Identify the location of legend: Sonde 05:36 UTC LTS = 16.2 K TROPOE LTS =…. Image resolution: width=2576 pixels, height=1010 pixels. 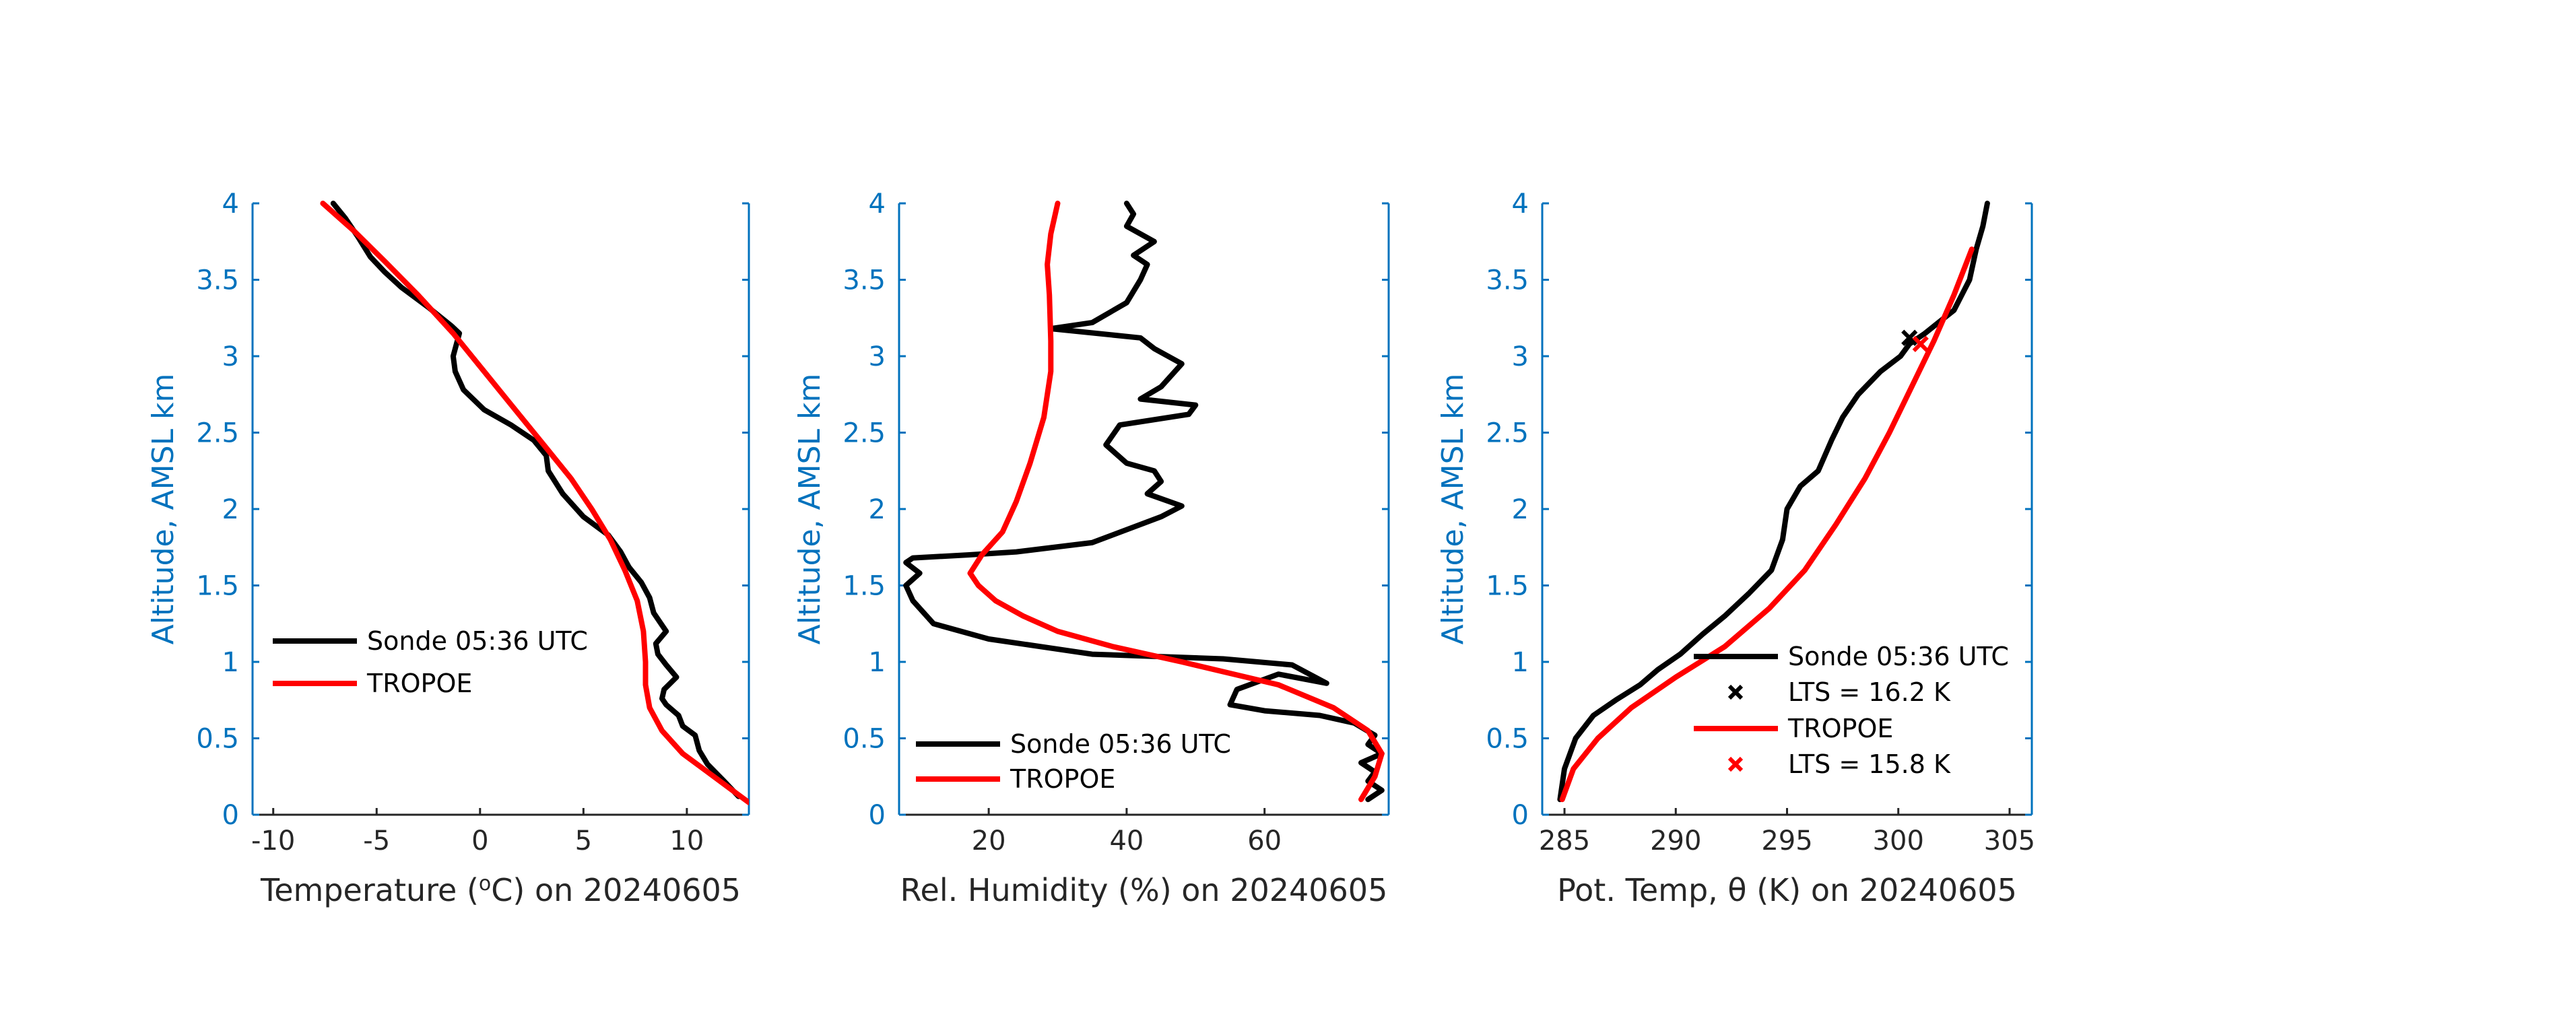
(1851, 710).